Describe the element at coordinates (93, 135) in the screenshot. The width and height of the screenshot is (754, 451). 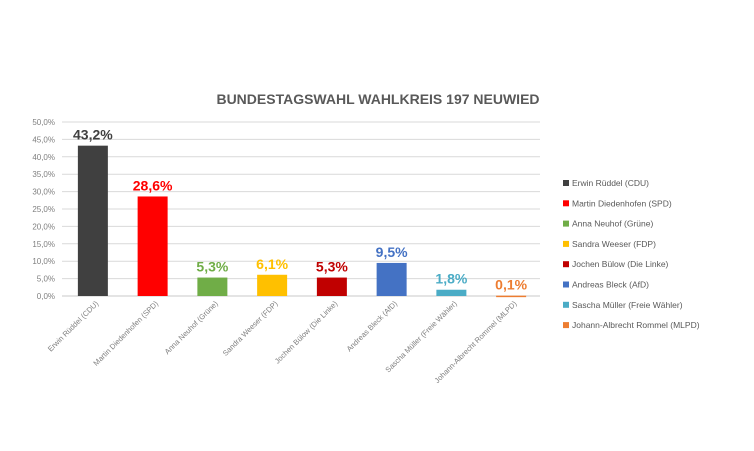
I see `data-label: 43,2%` at that location.